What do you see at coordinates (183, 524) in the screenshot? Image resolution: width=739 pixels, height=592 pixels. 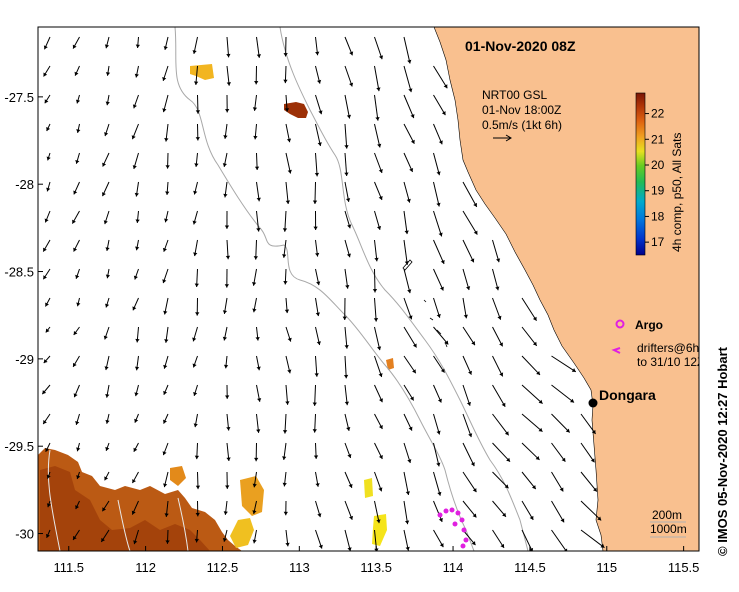 I see `isobath-swirl-c` at bounding box center [183, 524].